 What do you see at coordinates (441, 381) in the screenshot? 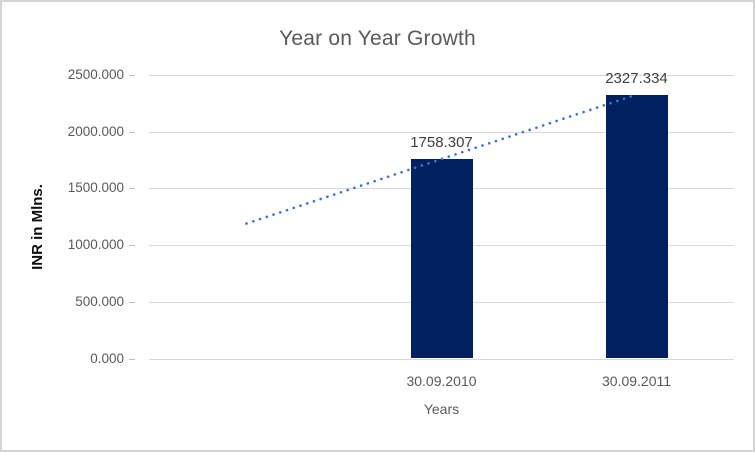
I see `x-axis-tick-label: 30.09.2010` at bounding box center [441, 381].